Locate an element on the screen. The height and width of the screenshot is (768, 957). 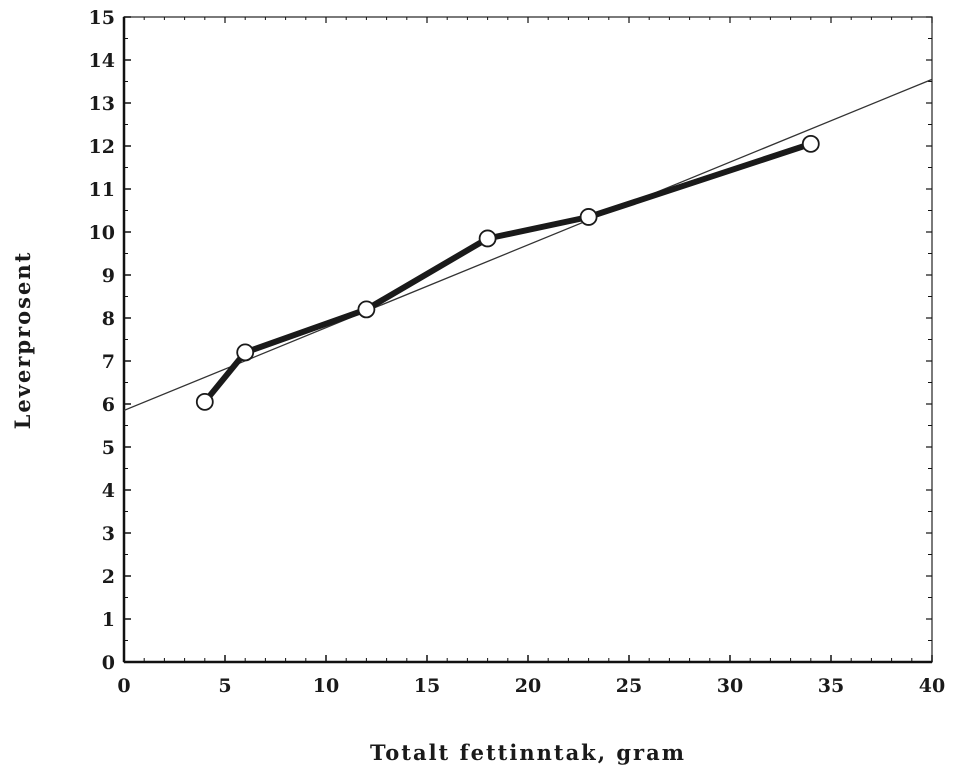
y-tick-label: 6 is located at coordinates (108, 405).